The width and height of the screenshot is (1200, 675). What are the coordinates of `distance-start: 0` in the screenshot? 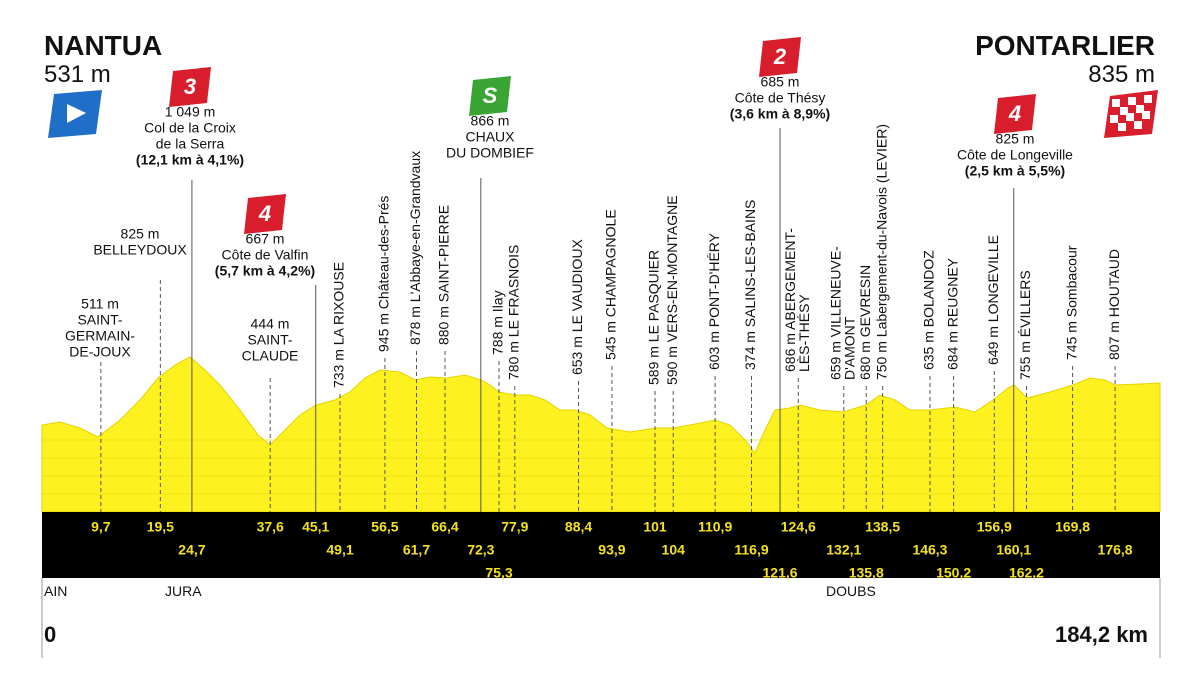 It's located at (50, 634).